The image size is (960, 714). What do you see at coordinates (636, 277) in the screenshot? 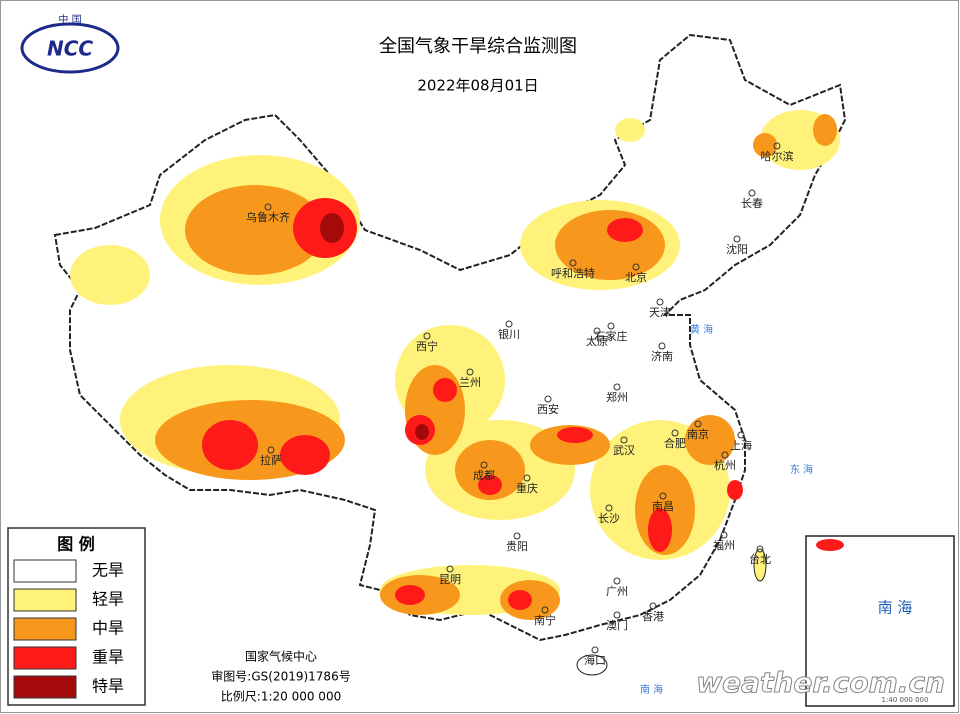
I see `city-label: 北京` at bounding box center [636, 277].